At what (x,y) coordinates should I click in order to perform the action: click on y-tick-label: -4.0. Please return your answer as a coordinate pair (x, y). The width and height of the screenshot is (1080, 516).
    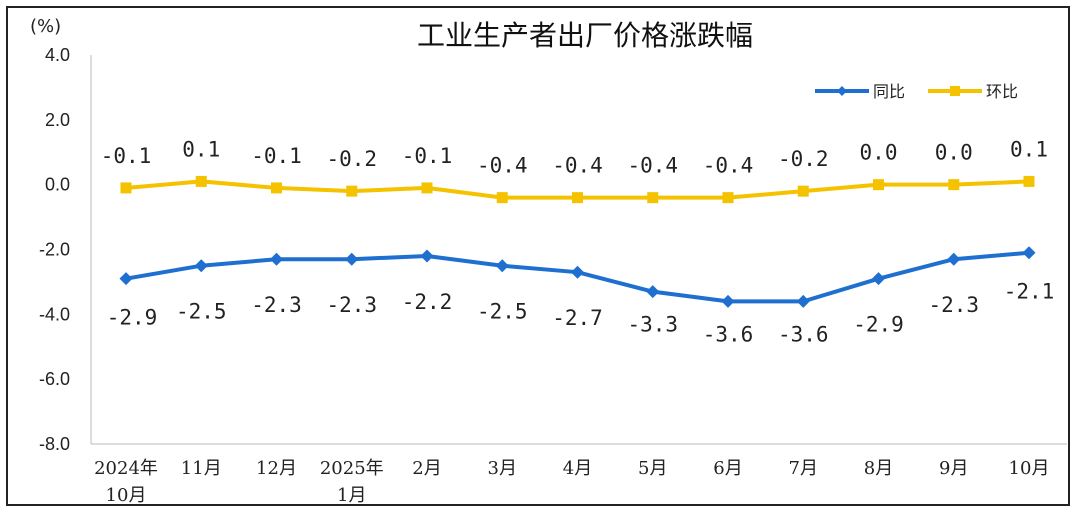
    Looking at the image, I should click on (54, 314).